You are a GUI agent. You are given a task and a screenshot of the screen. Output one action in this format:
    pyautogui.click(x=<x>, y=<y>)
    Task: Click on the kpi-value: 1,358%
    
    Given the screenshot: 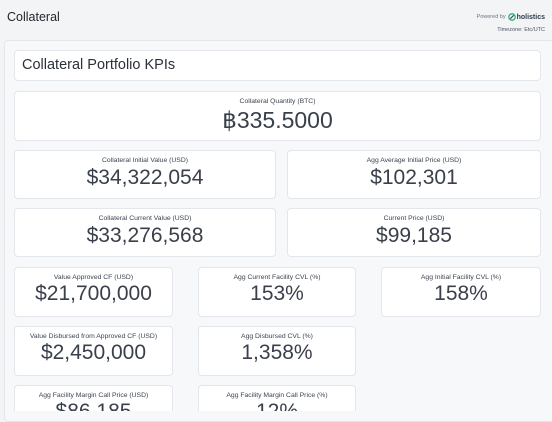 What is the action you would take?
    pyautogui.click(x=277, y=352)
    